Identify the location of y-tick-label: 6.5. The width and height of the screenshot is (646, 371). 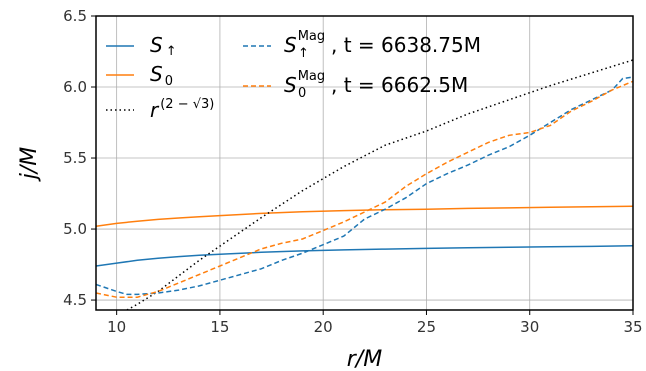
(75, 16).